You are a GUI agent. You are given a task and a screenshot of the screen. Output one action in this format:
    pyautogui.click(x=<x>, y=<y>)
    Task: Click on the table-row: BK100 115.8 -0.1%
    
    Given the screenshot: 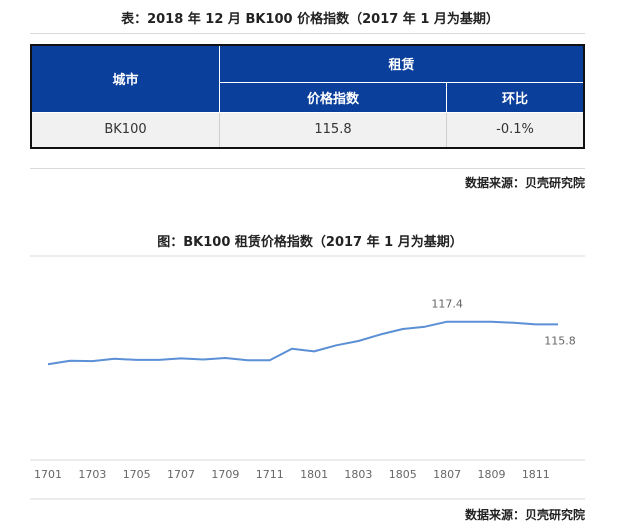 What is the action you would take?
    pyautogui.click(x=307, y=130)
    